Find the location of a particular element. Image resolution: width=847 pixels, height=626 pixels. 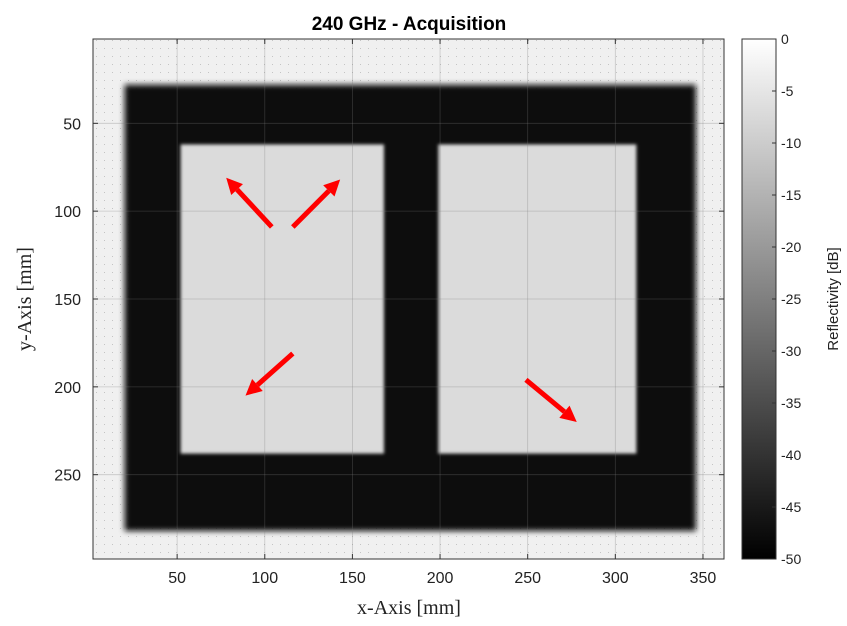

colorbar-tick-label: -5 is located at coordinates (787, 91).